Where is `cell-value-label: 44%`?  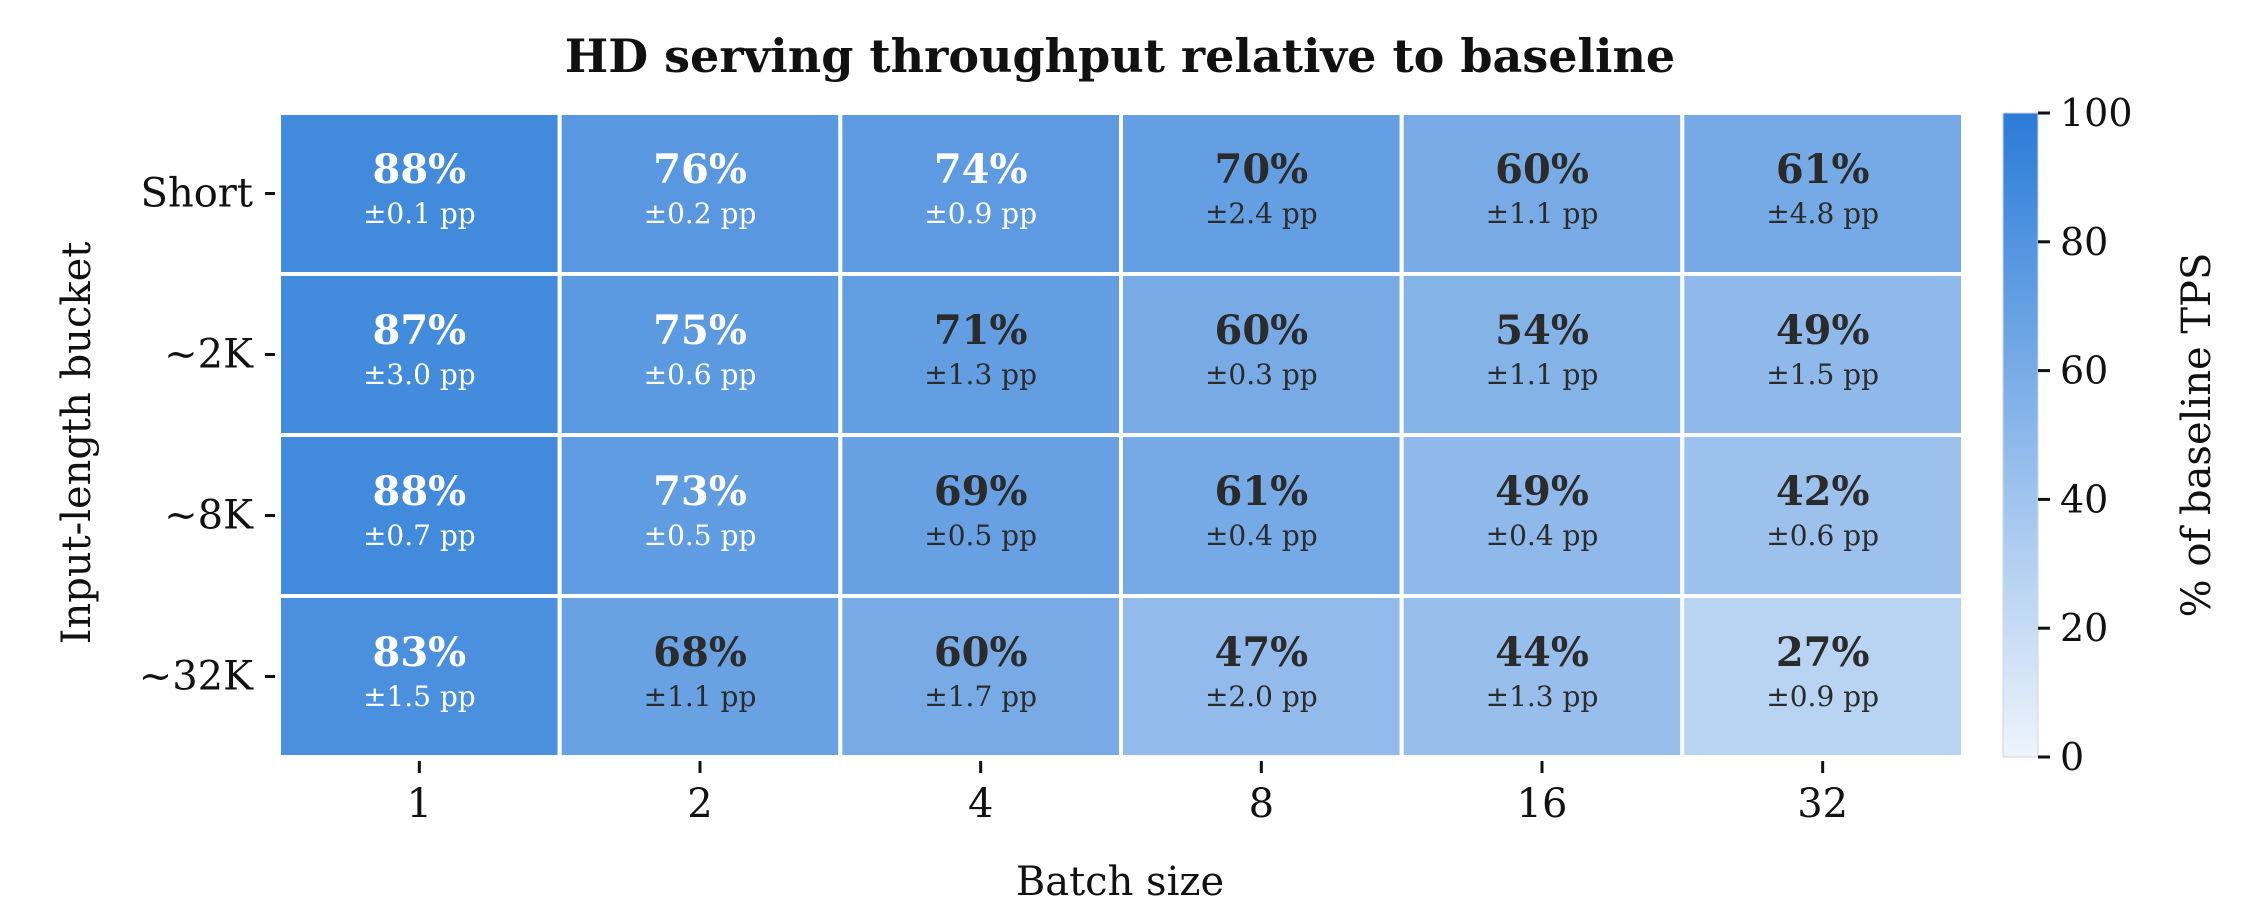 cell-value-label: 44% is located at coordinates (1542, 652).